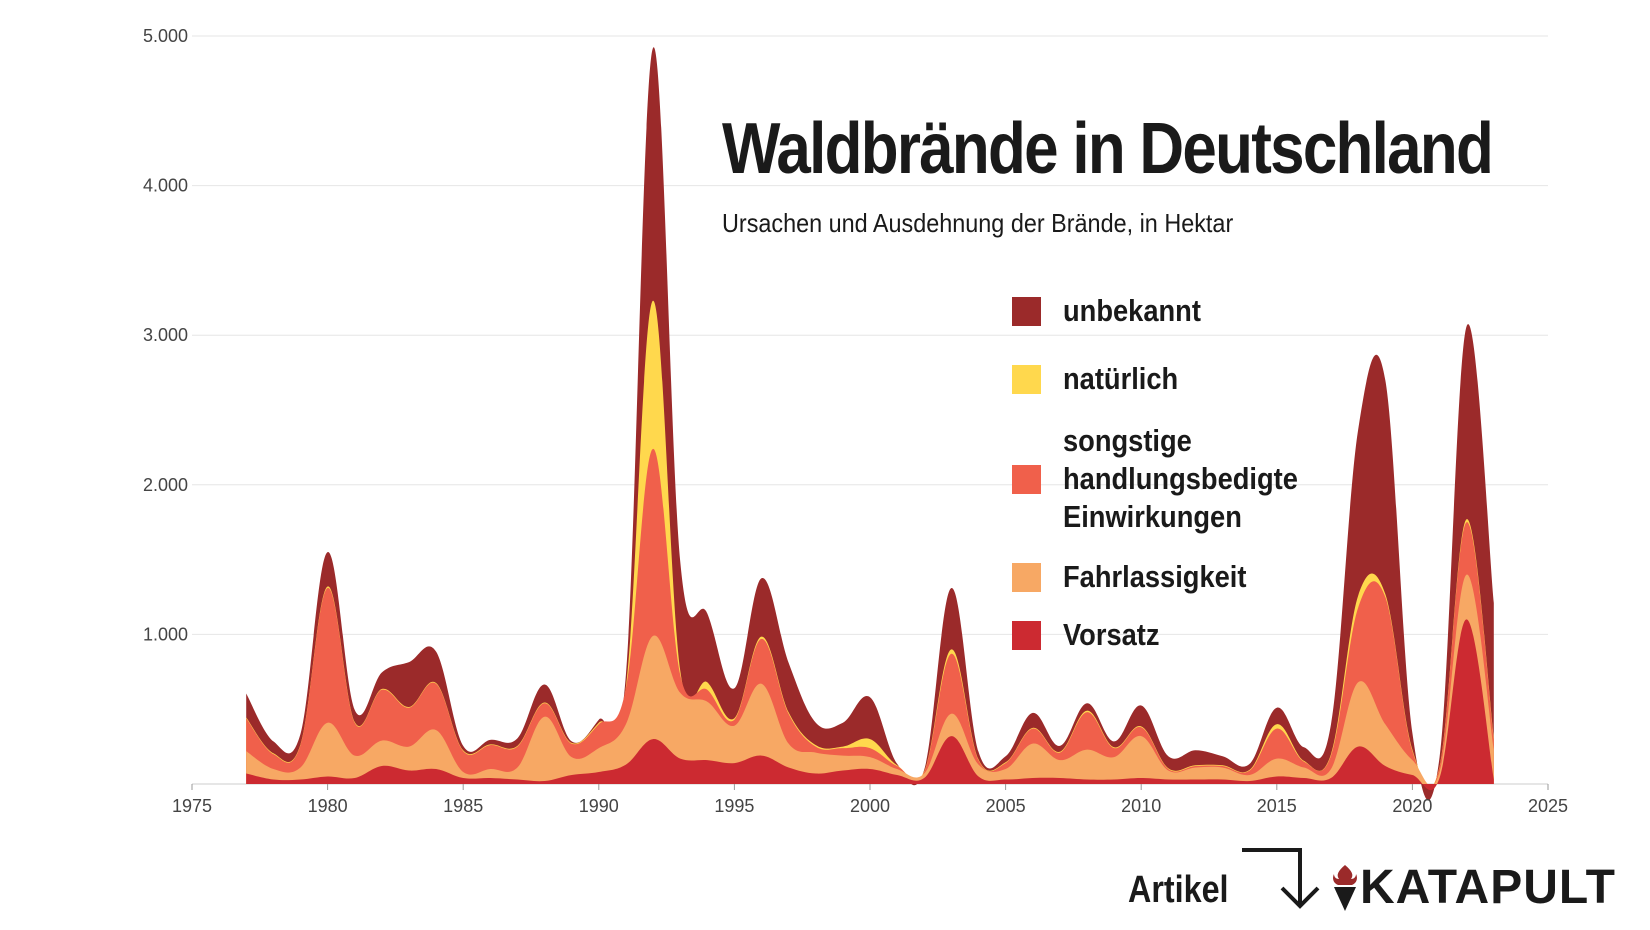  What do you see at coordinates (165, 485) in the screenshot?
I see `y-tick-label: 2.000` at bounding box center [165, 485].